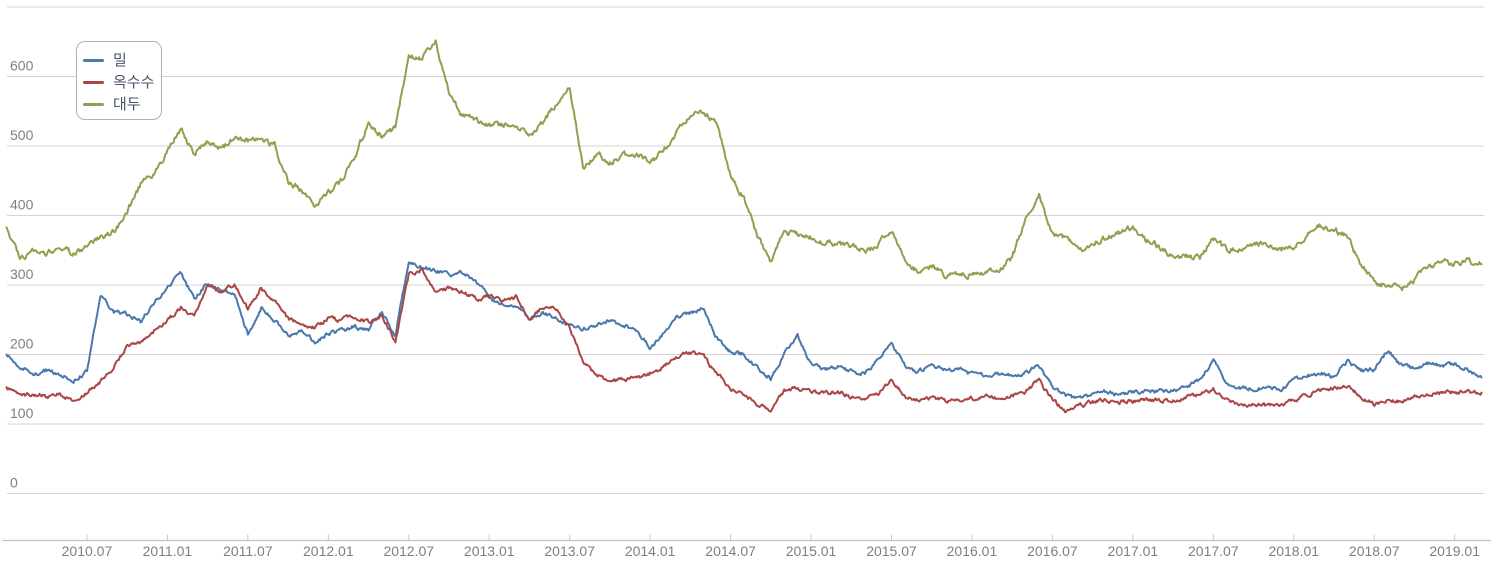 Image resolution: width=1493 pixels, height=569 pixels. Describe the element at coordinates (22, 274) in the screenshot. I see `y-axis-label: 300` at that location.